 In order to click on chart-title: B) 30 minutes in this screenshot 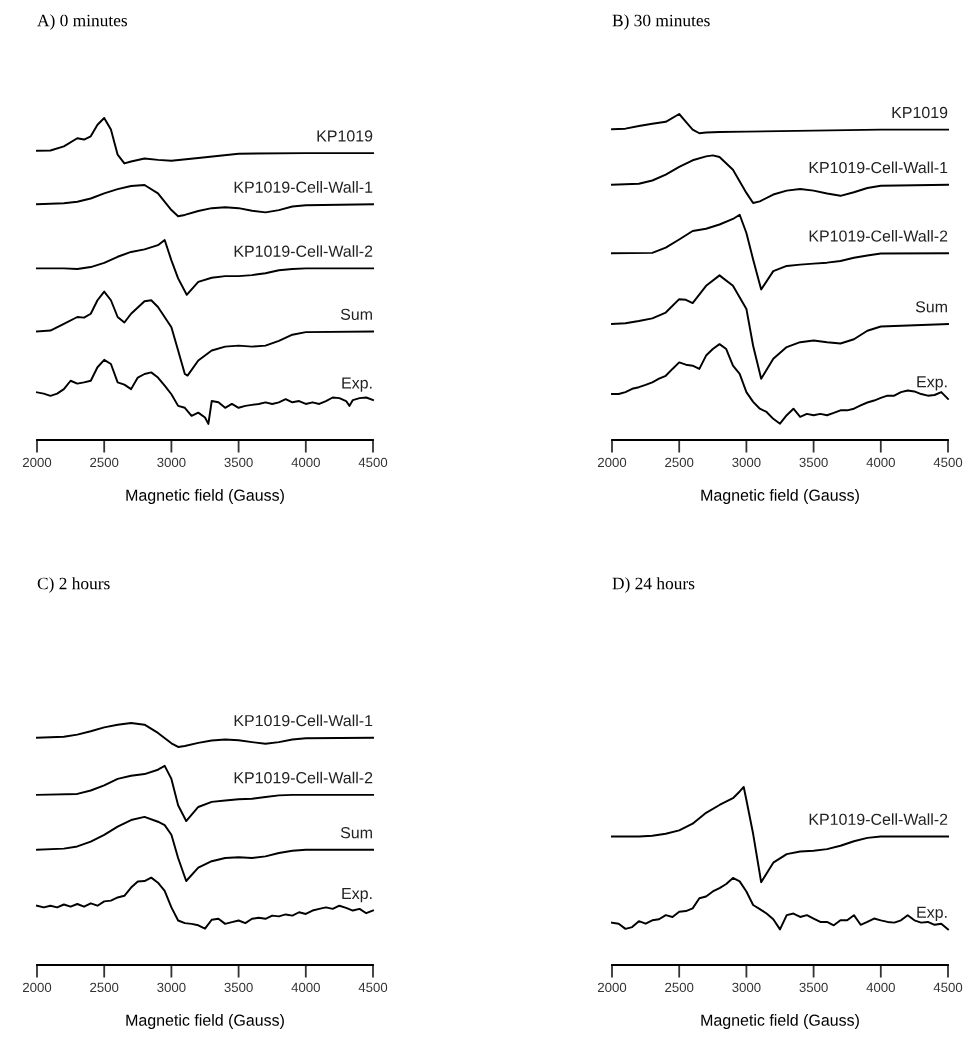, I will do `click(661, 22)`.